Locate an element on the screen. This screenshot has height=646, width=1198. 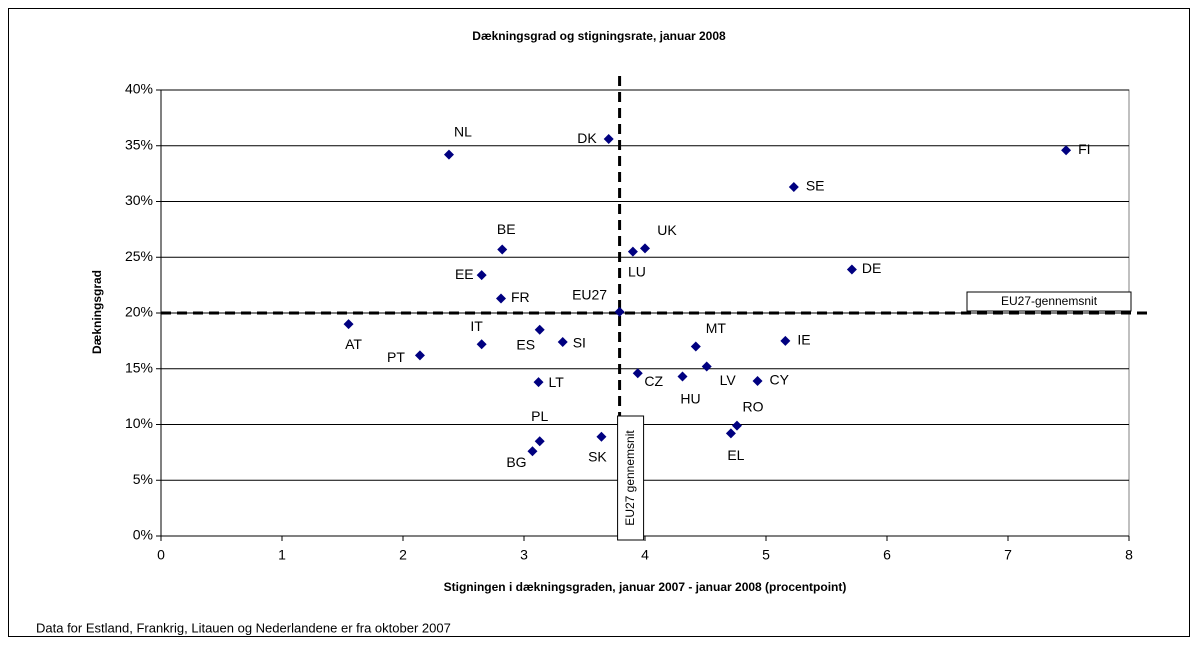
y-tick-label: 0% is located at coordinates (143, 535).